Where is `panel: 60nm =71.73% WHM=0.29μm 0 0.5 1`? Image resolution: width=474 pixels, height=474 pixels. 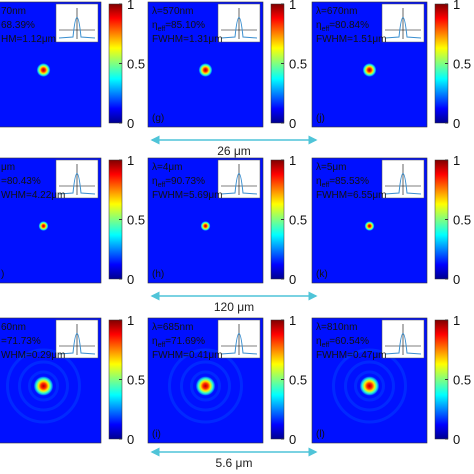 panel: 60nm =71.73% WHM=0.29μm 0 0.5 1 is located at coordinates (72, 380).